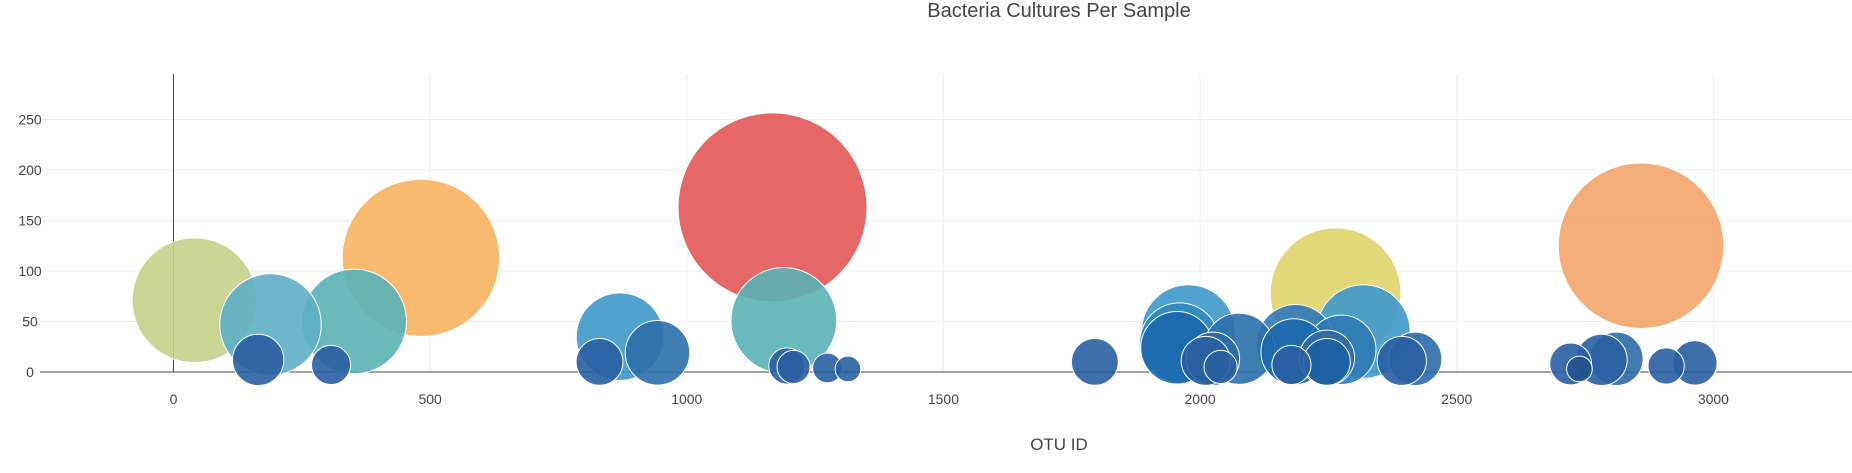  I want to click on x-tick-label: 2000, so click(1200, 399).